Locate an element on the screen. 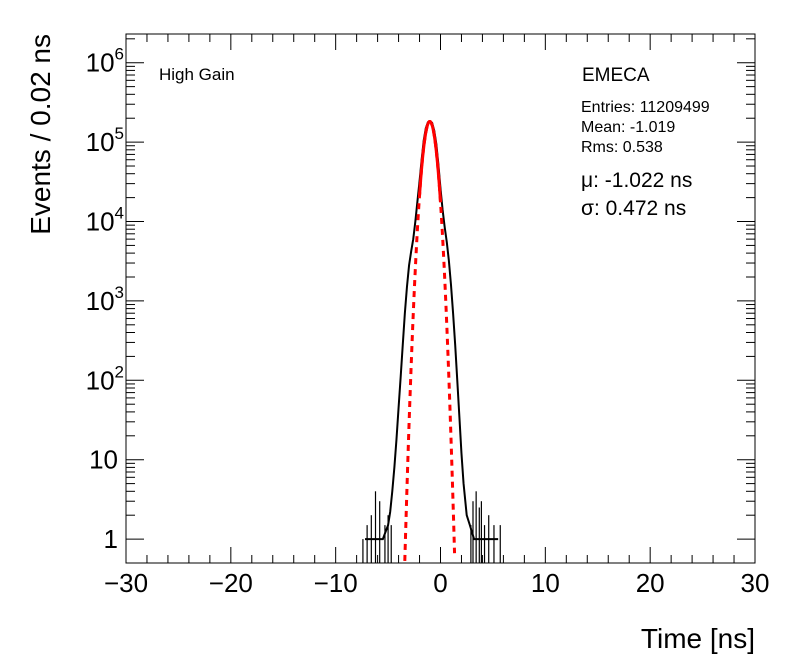 The height and width of the screenshot is (672, 796). y-tick-label: 10⁶ is located at coordinates (105, 61).